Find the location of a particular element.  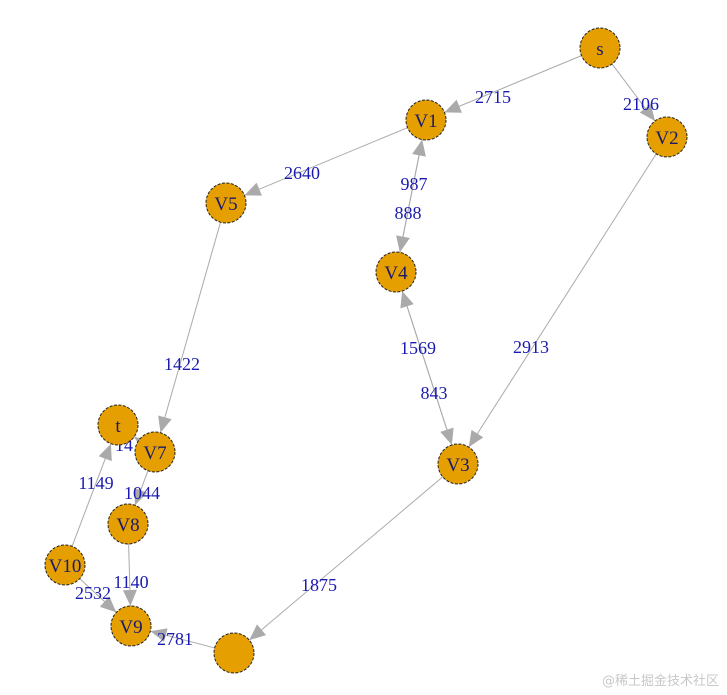

edge-V4-V1 is located at coordinates (412, 196).